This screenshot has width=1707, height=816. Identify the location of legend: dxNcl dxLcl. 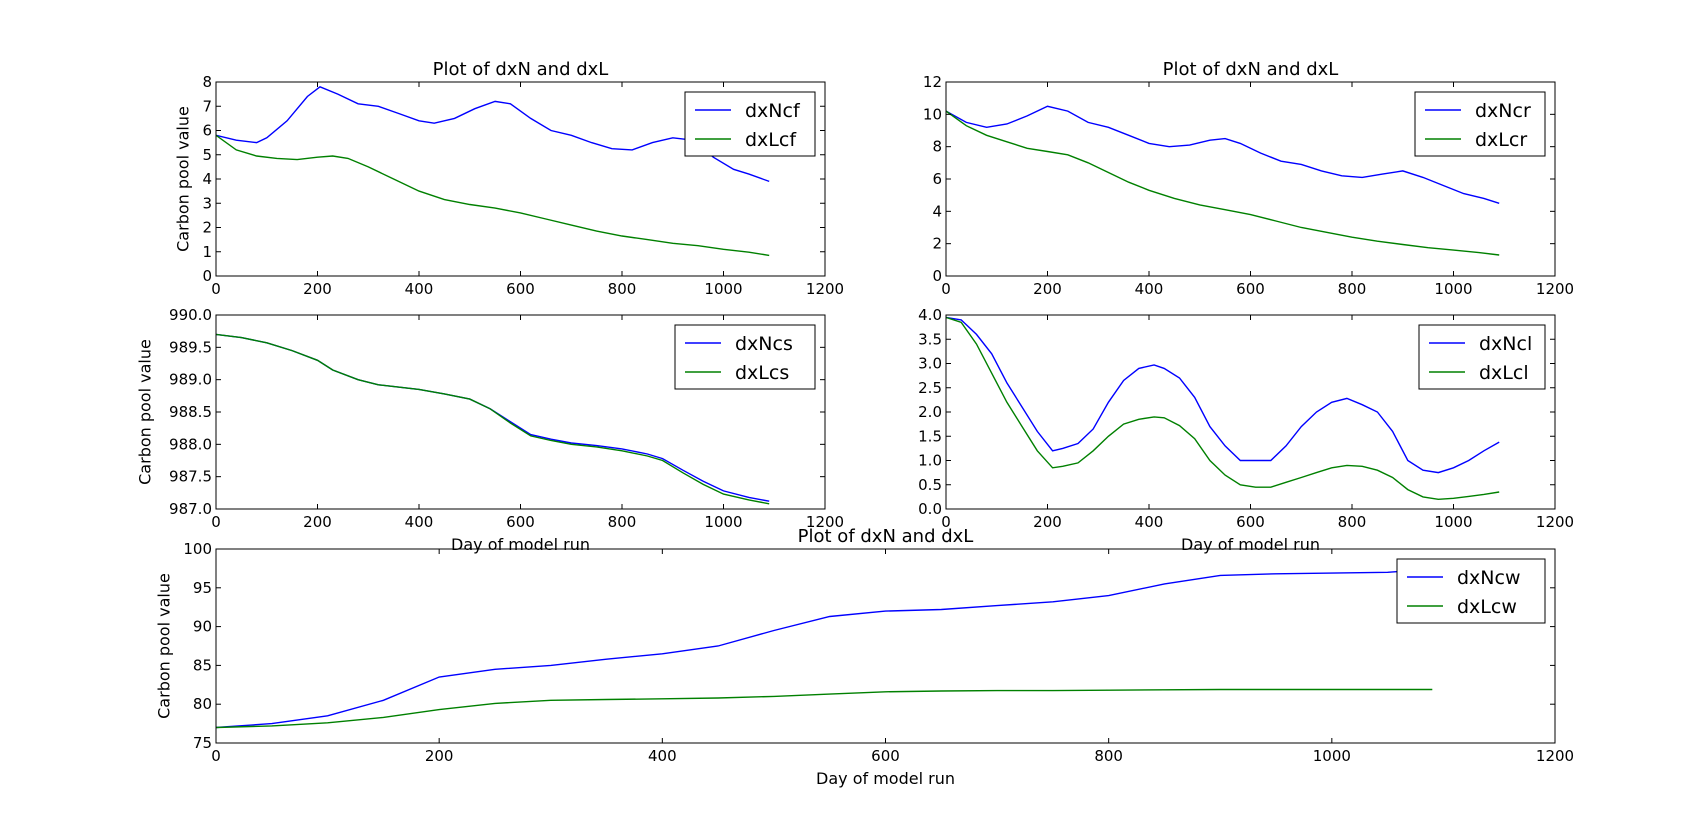
(1482, 357).